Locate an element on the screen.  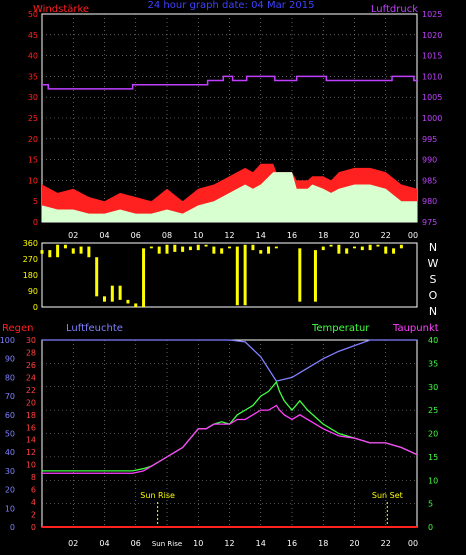
wind-time-tick: 04 is located at coordinates (104, 235).